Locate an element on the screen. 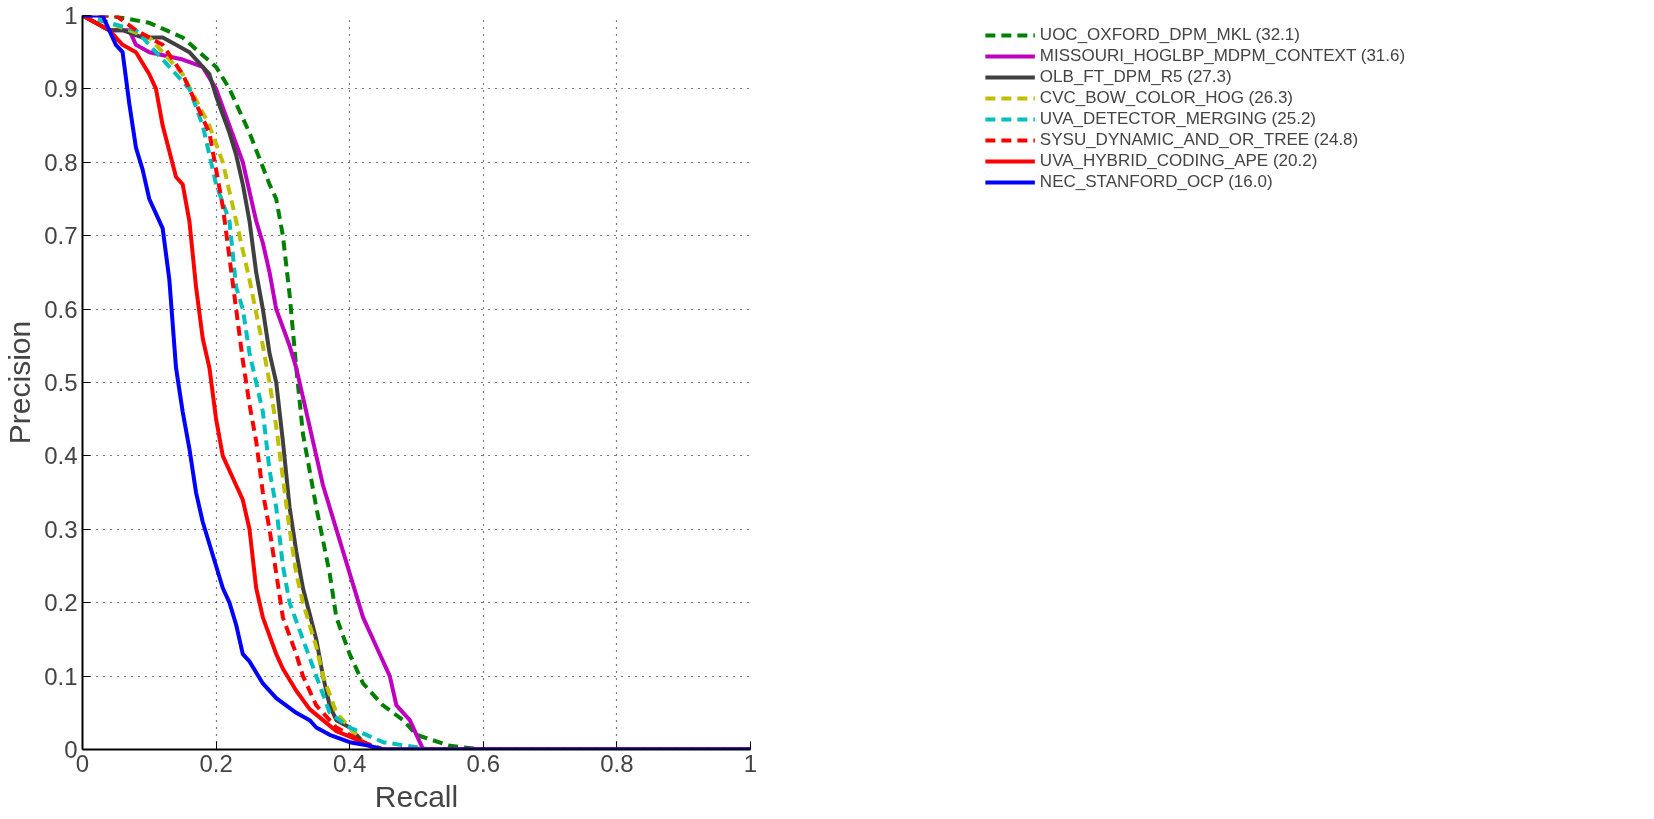  x-tick-label: 0.8 is located at coordinates (617, 763).